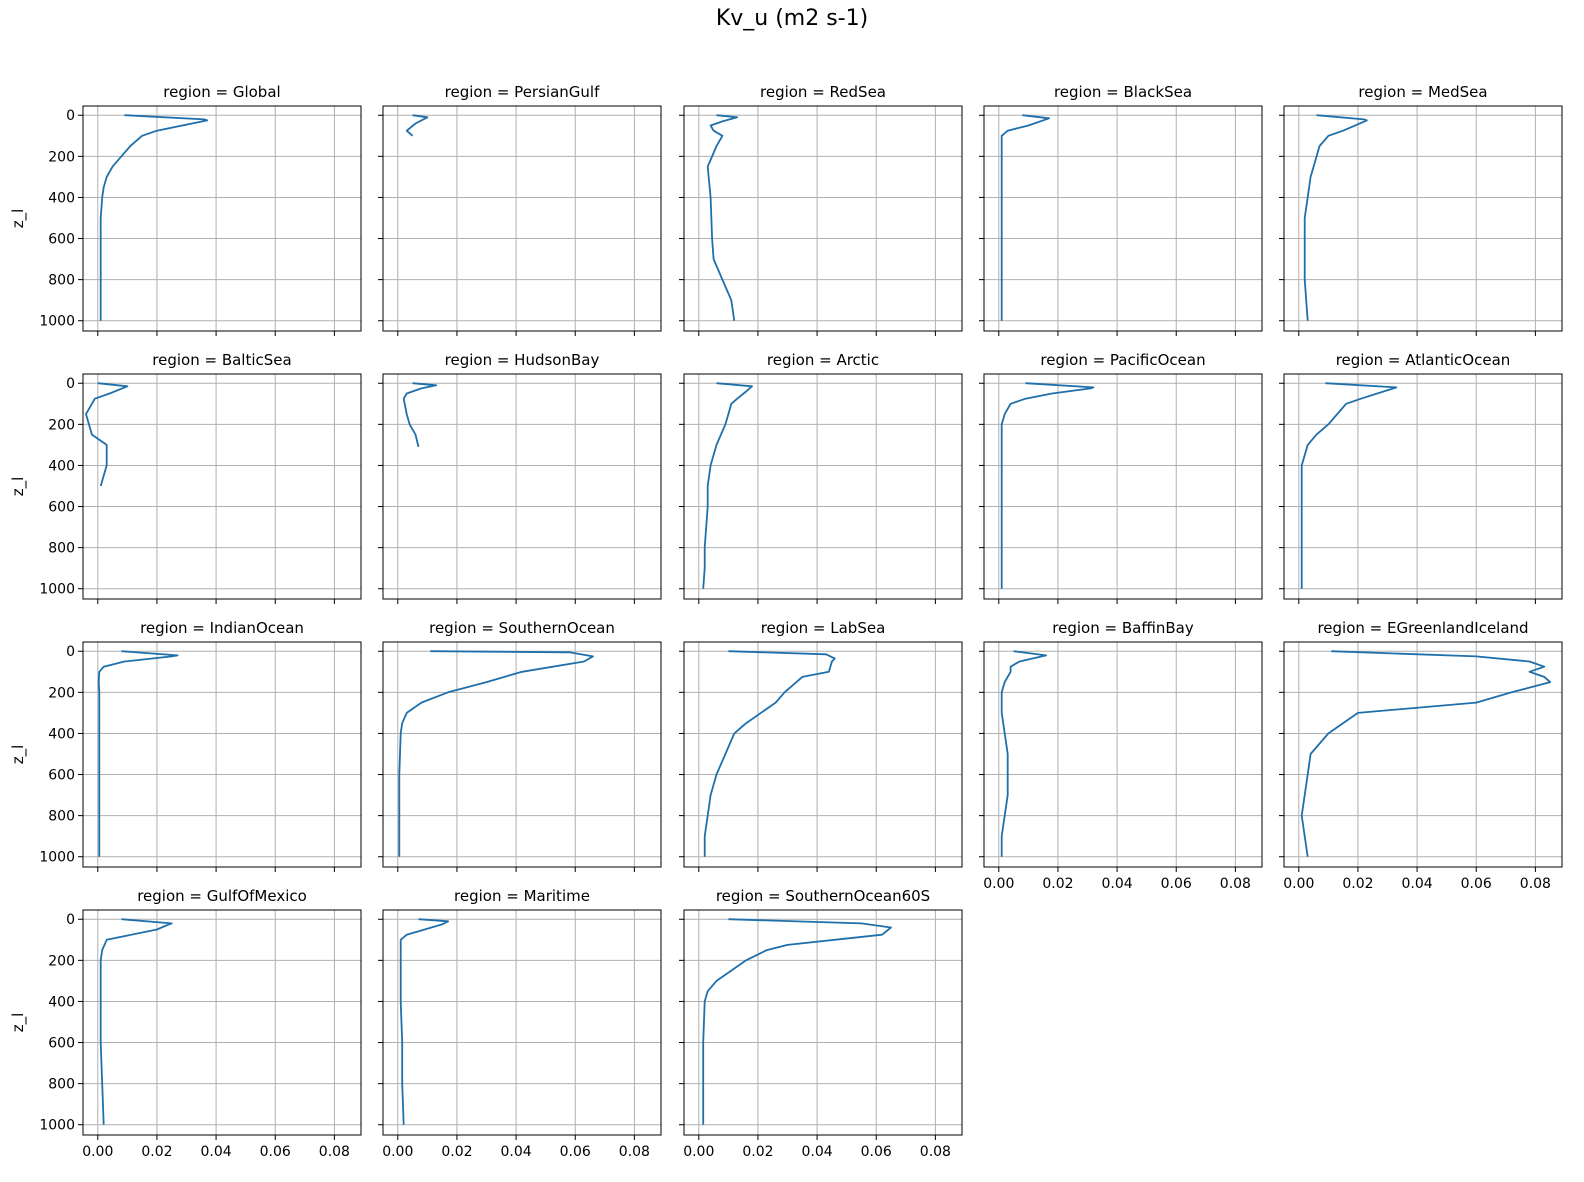  What do you see at coordinates (1426, 753) in the screenshot?
I see `series-line-EGreenlandIceland` at bounding box center [1426, 753].